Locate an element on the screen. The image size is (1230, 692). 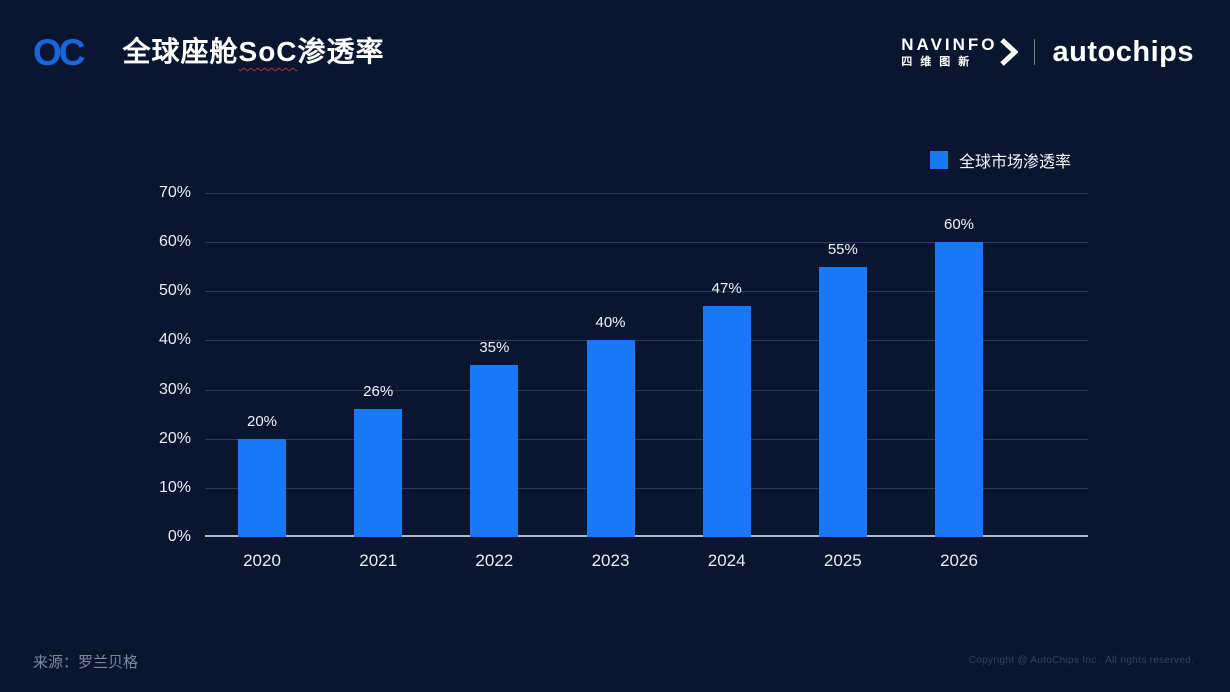
navinfo-wordmark: NAVINFO is located at coordinates (949, 44).